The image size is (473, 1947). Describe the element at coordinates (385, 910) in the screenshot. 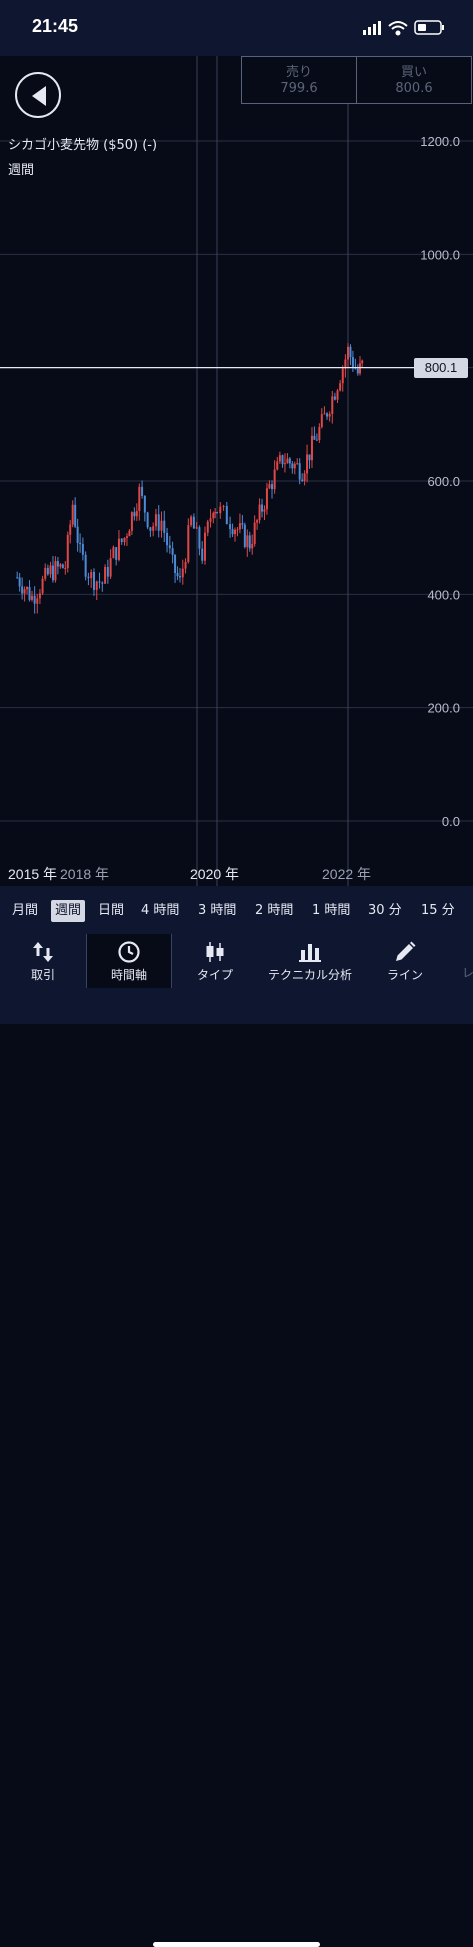

I see `timeframe-30m: 30 分` at that location.